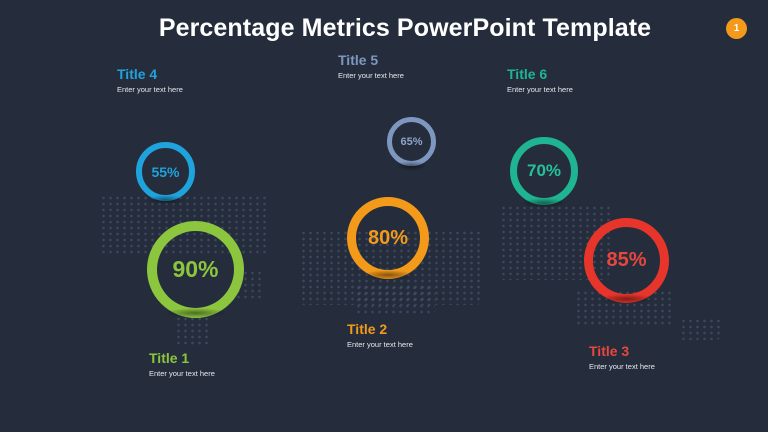  I want to click on percent-ring-70: 70%, so click(544, 172).